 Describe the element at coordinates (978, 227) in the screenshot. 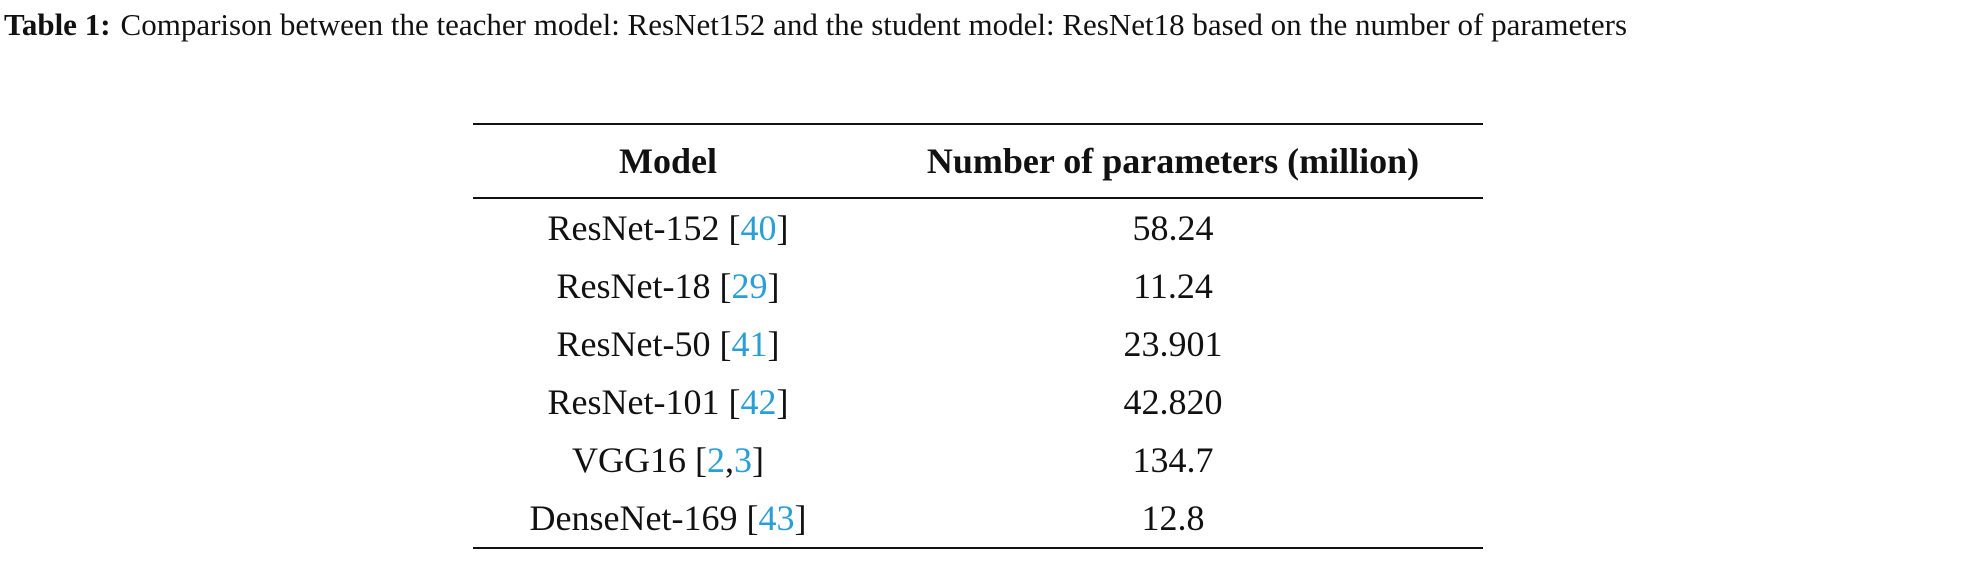

I see `table-row: ResNet-152 [40] 58.24` at that location.